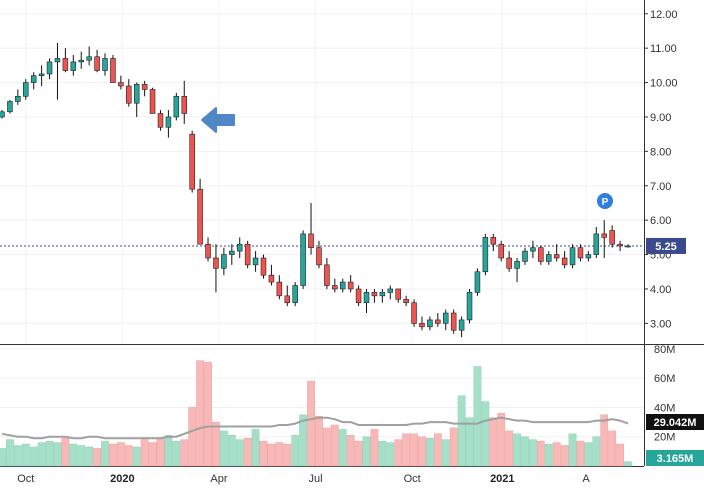  What do you see at coordinates (664, 350) in the screenshot?
I see `volume-tick-label: 80M` at bounding box center [664, 350].